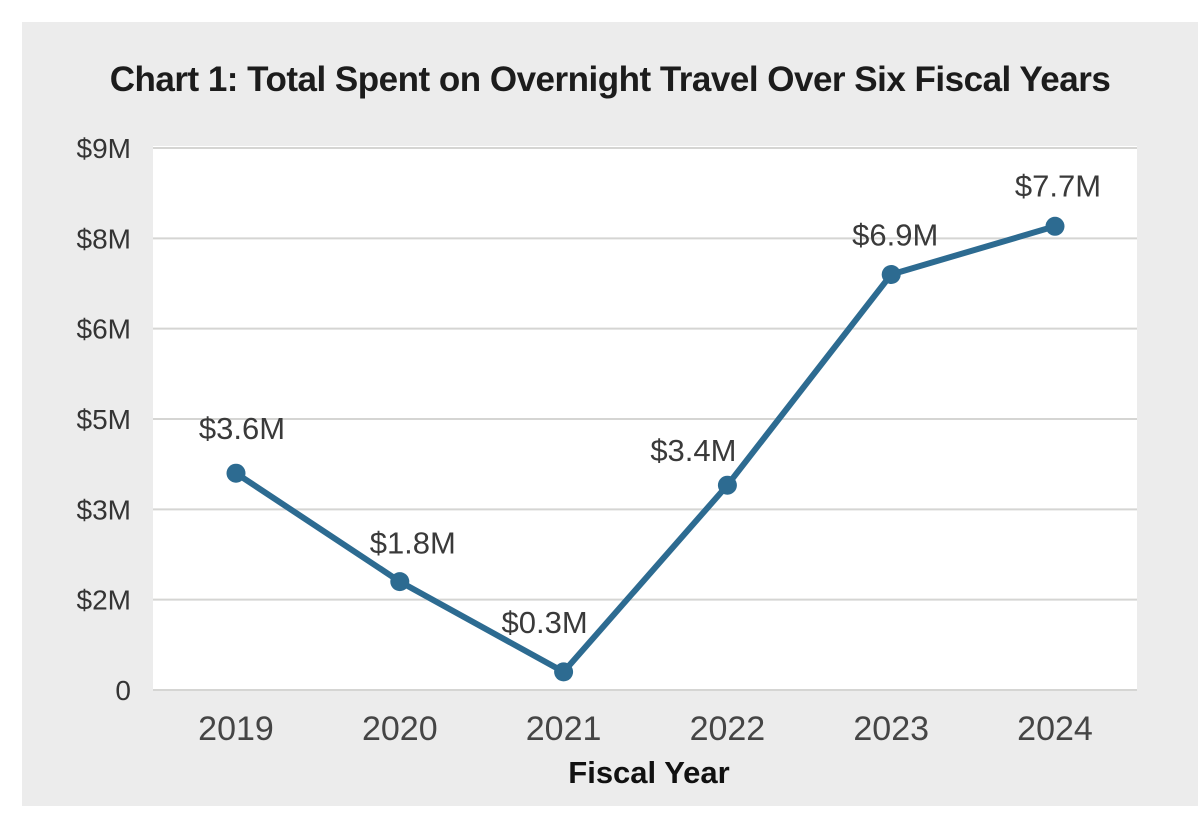 This screenshot has height=826, width=1198. Describe the element at coordinates (693, 450) in the screenshot. I see `data-point-label: $3.4M` at that location.